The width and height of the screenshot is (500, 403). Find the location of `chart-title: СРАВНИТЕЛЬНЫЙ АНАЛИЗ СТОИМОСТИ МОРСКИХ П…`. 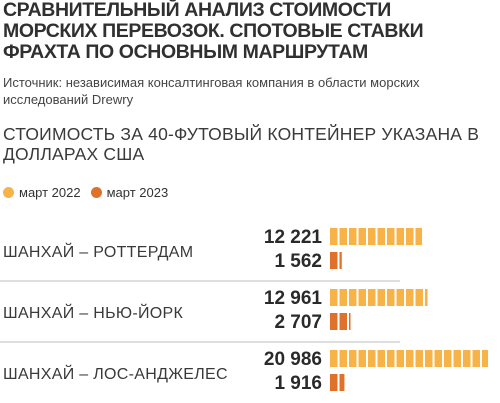

chart-title: СРАВНИТЕЛЬНЫЙ АНАЛИЗ СТОИМОСТИ МОРСКИХ П… is located at coordinates (213, 31).